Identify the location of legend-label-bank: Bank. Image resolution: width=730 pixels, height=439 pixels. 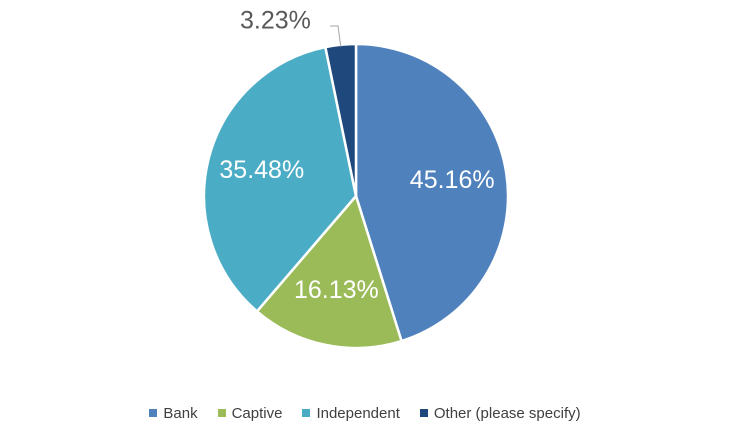
(180, 413).